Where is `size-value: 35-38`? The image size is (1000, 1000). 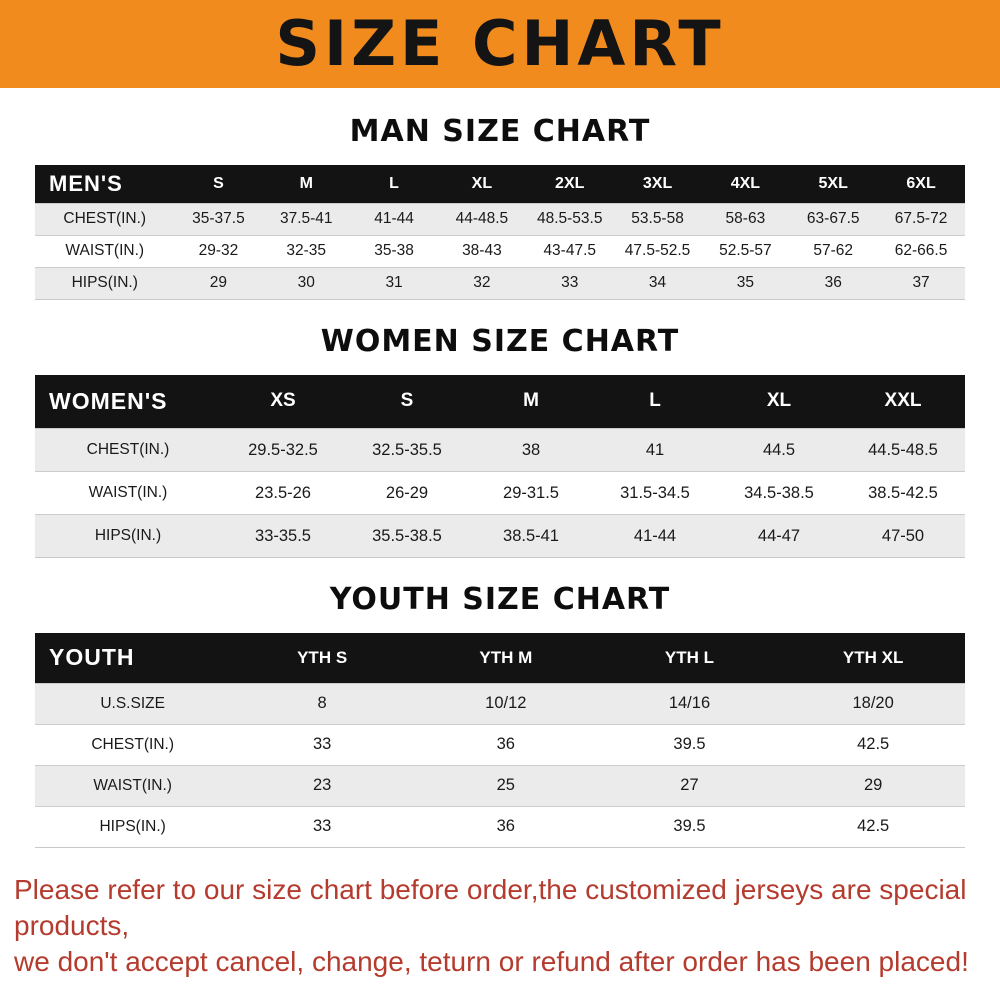 size-value: 35-38 is located at coordinates (394, 250).